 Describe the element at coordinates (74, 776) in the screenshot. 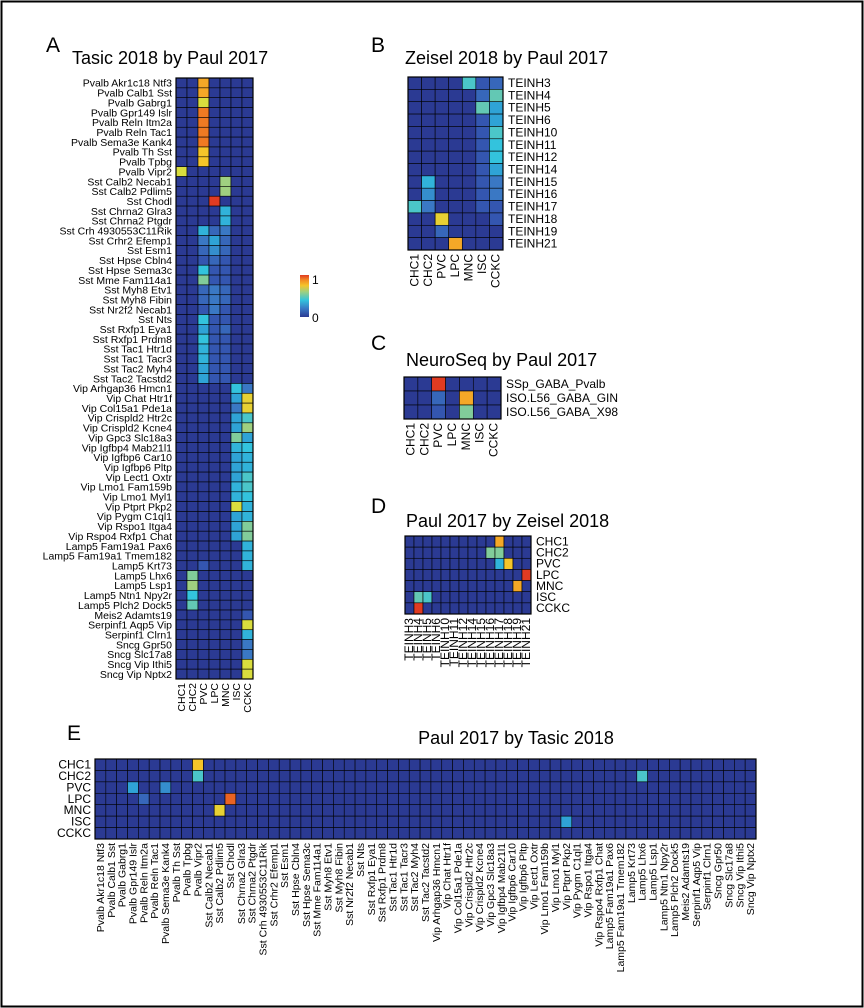

I see `row-label-chc2: CHC2` at that location.